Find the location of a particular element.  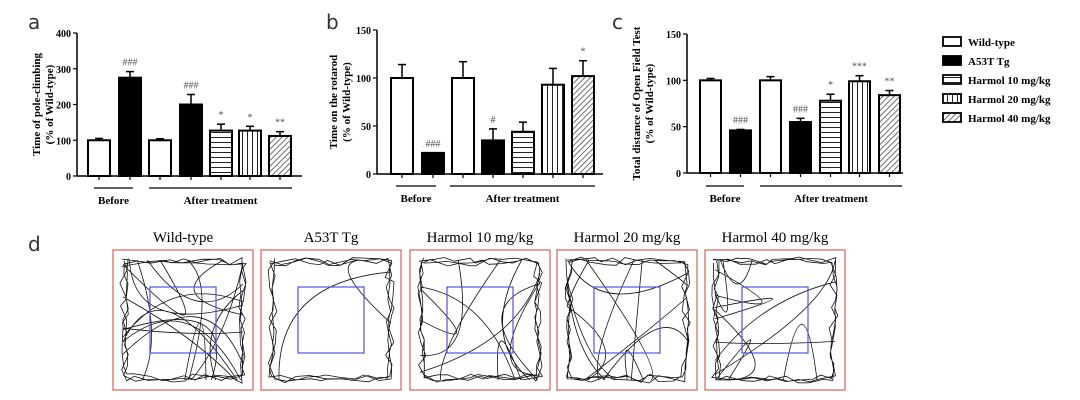

track-label: Harmol 10 mg/kg is located at coordinates (480, 238).